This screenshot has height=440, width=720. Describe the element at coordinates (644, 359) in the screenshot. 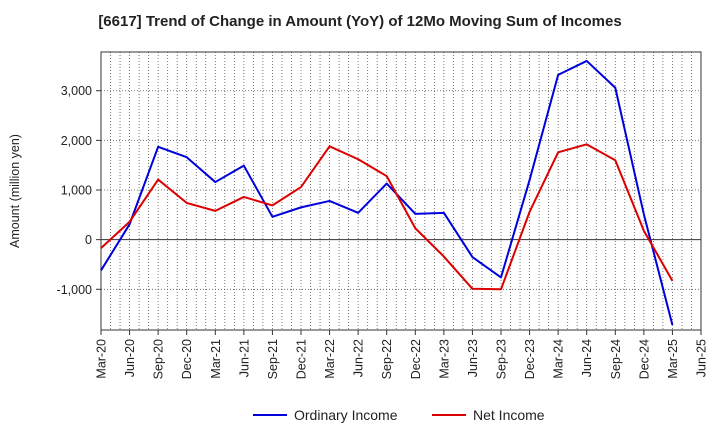

I see `x-tick-label: Dec-24` at that location.